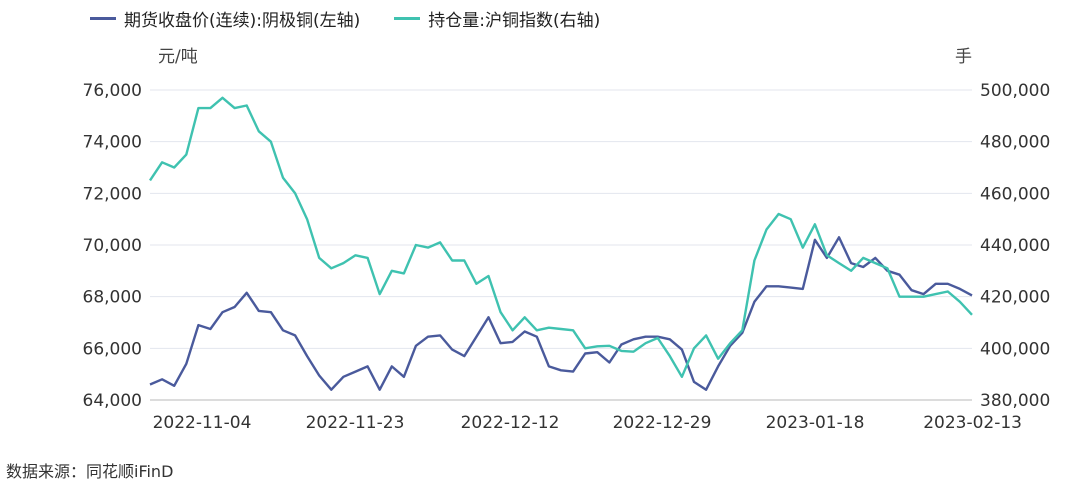 The image size is (1080, 488). I want to click on x-tick-label: 2022-12-29, so click(662, 423).